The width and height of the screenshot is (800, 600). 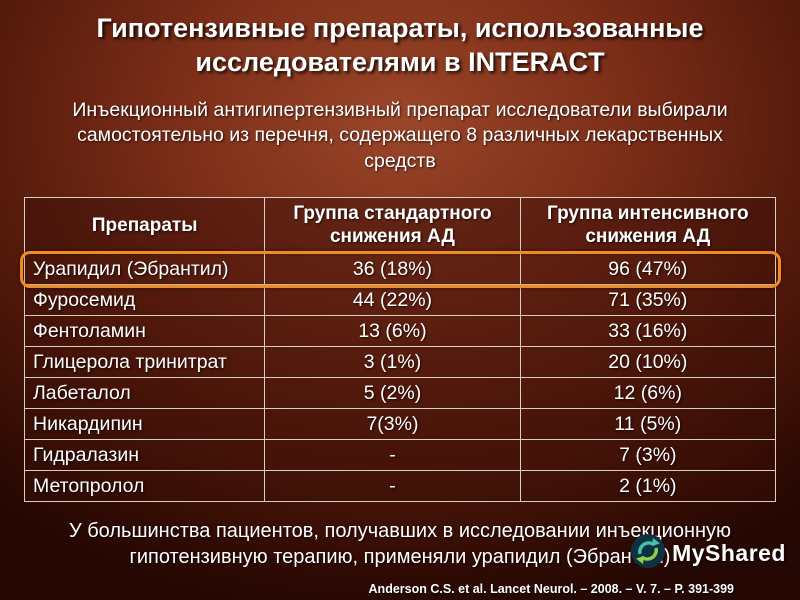 I want to click on column-header: Группа интенсивного снижения АД, so click(x=648, y=225).